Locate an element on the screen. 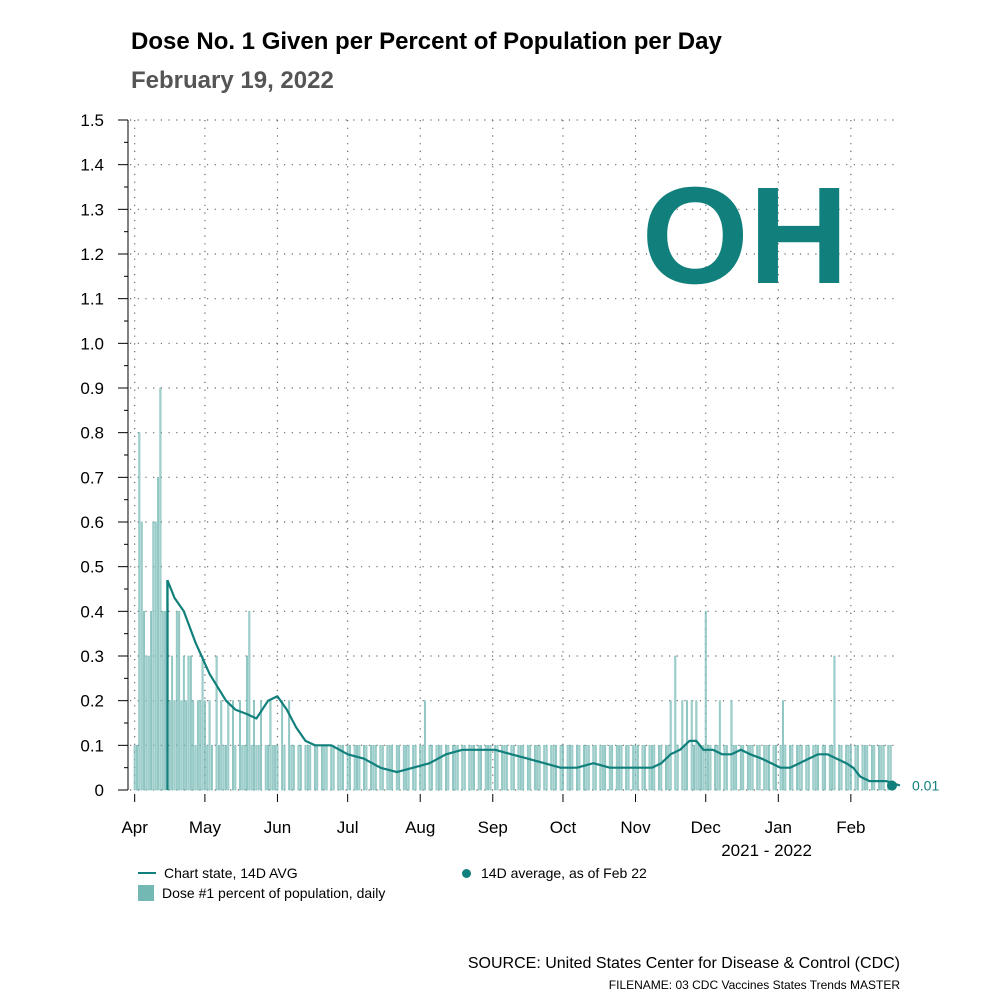 The height and width of the screenshot is (1000, 1000). y-tick-label: 0.5 is located at coordinates (92, 567).